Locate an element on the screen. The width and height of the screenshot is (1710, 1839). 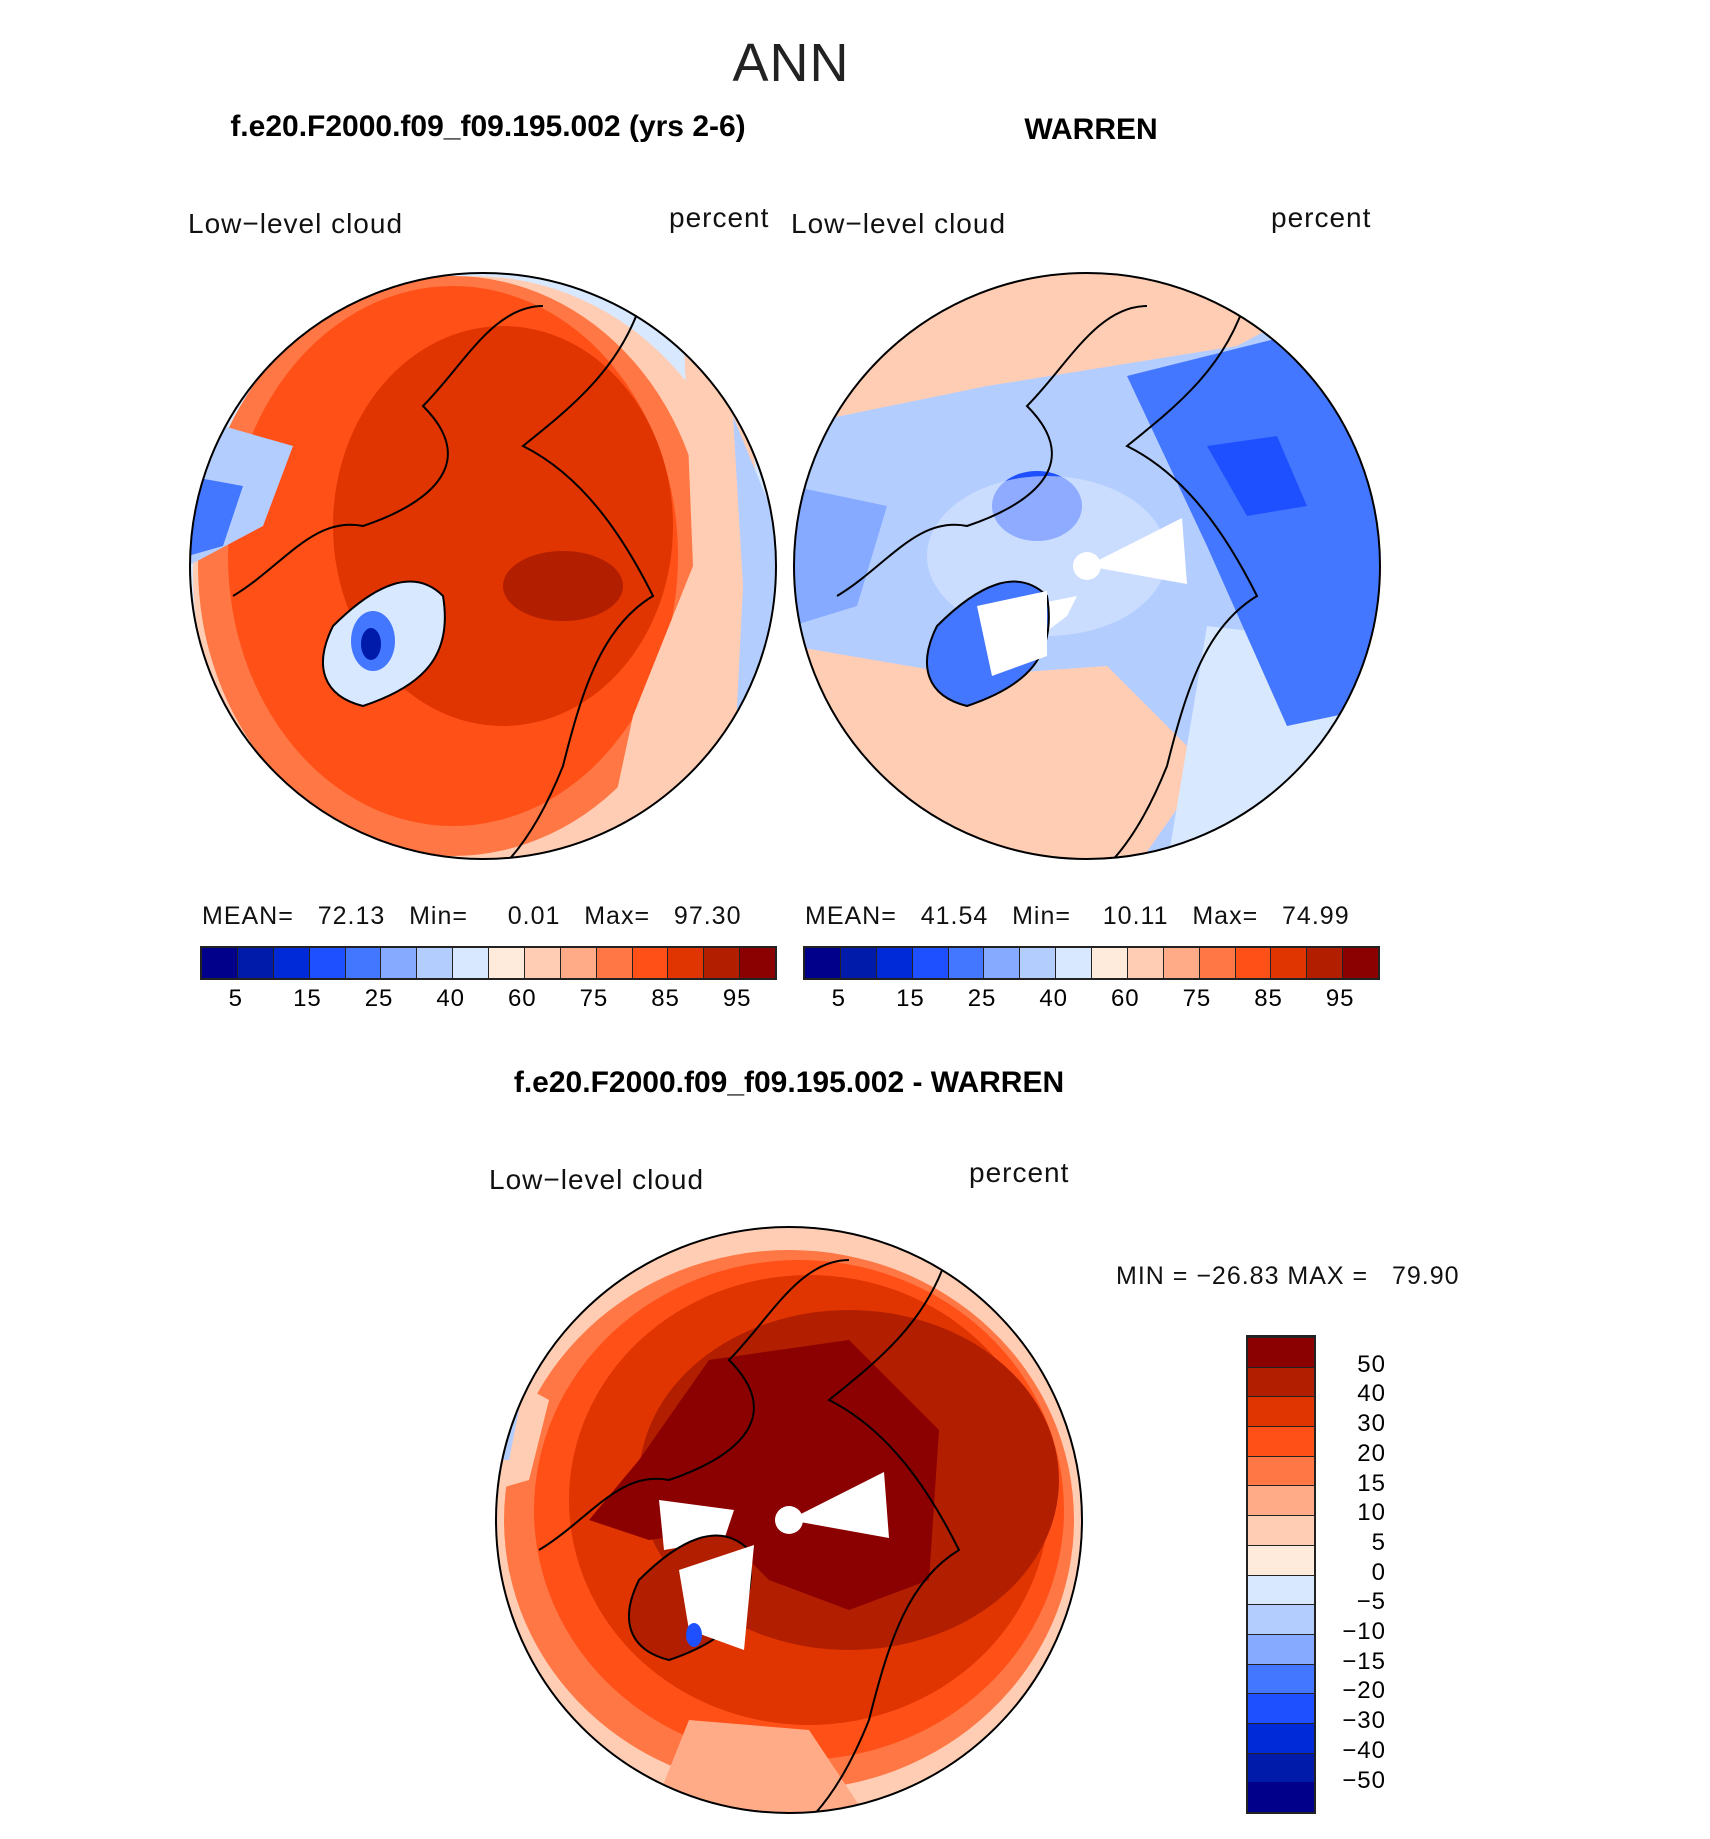
colorbar-tick-label: −15 is located at coordinates (1364, 1661).